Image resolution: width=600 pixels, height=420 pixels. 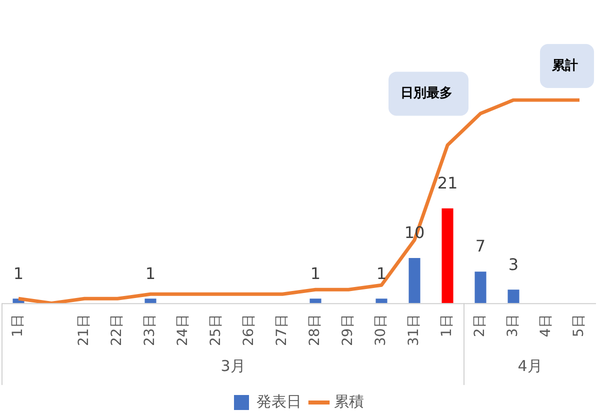 I want to click on x-tick-label: 24日, so click(x=183, y=330).